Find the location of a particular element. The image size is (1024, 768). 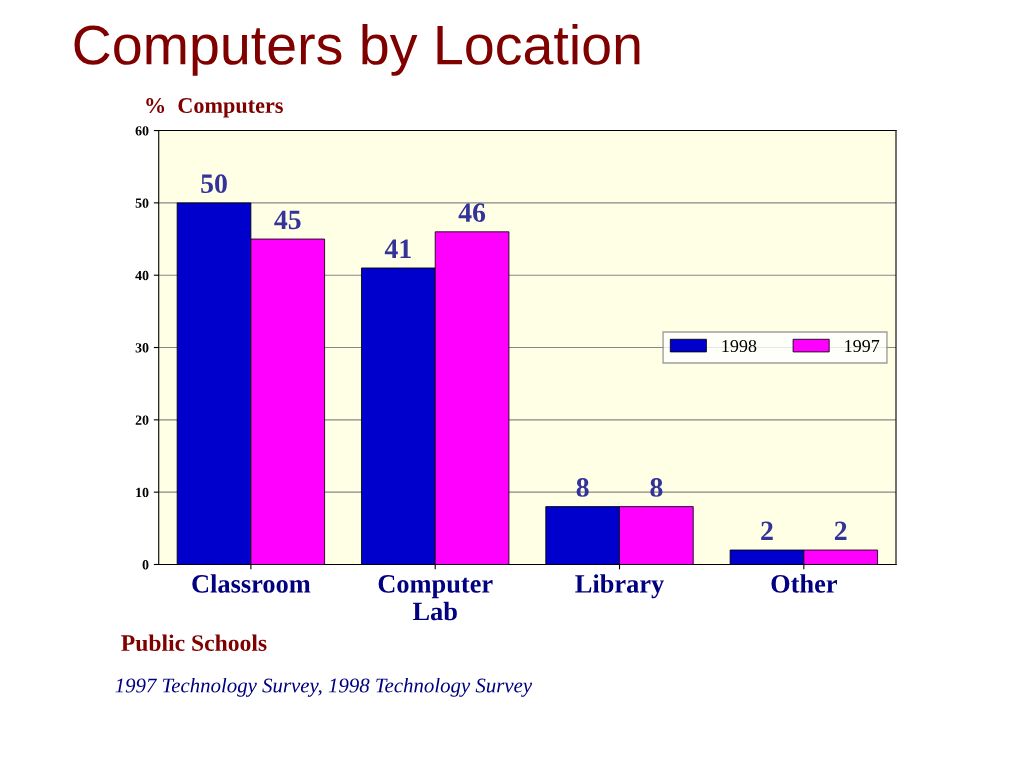

data-label: 46 is located at coordinates (472, 212).